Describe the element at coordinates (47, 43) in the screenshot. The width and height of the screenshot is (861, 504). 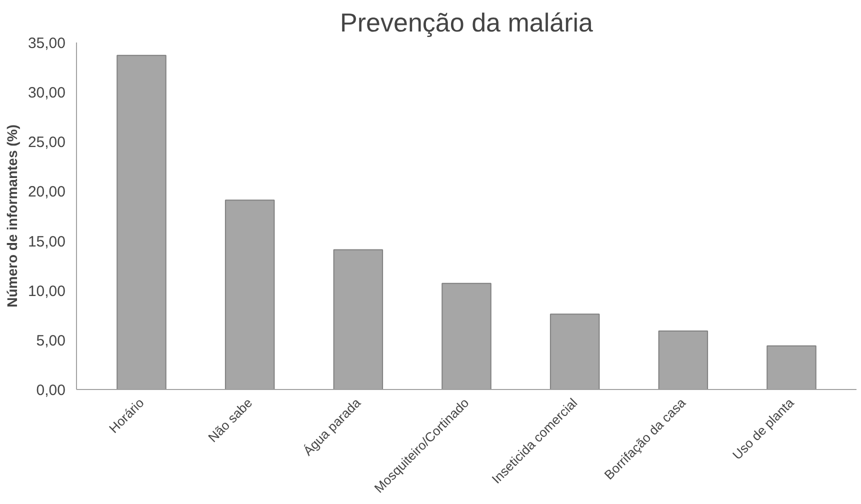
I see `y-tick-label: 35,00` at that location.